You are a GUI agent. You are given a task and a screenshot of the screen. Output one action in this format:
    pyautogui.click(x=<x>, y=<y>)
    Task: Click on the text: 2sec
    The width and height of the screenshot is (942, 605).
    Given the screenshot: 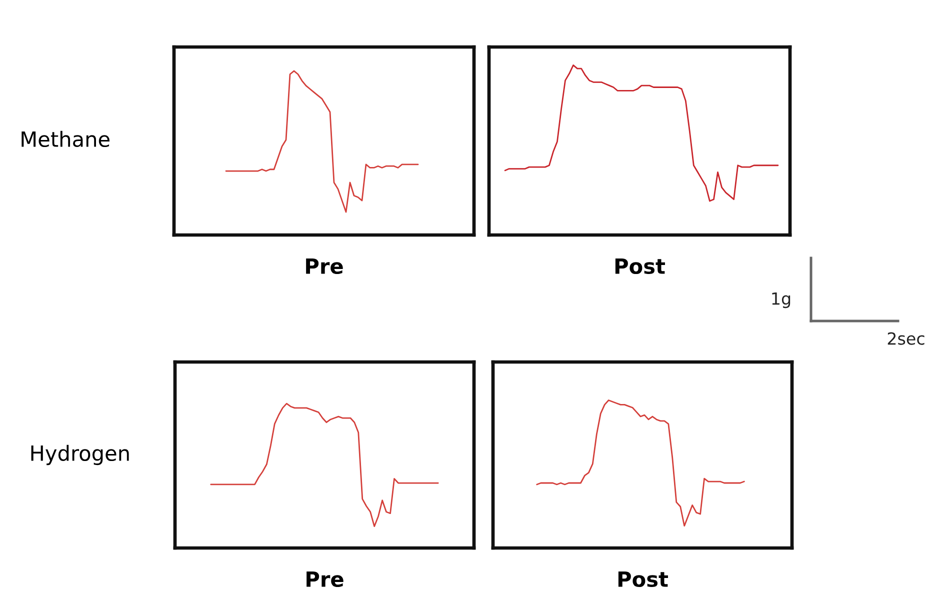 What is the action you would take?
    pyautogui.click(x=906, y=338)
    